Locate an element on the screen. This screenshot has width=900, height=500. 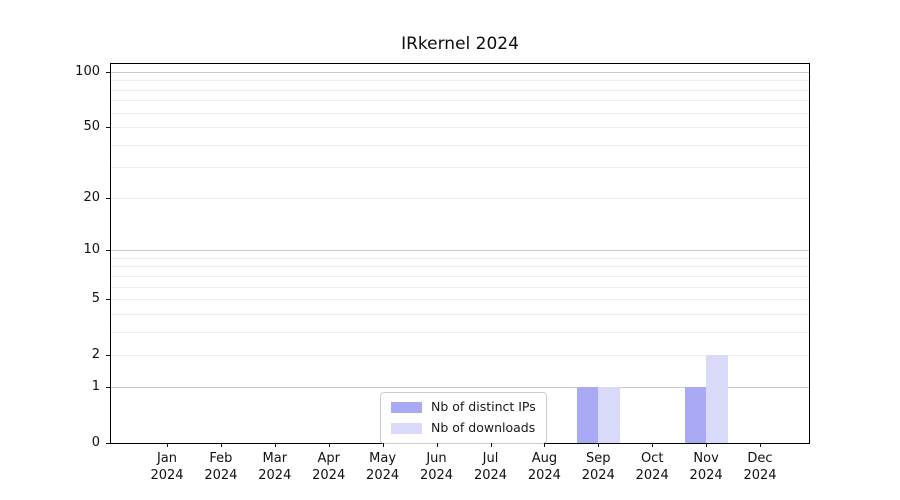
x-tick-label: Feb 2024 is located at coordinates (221, 467).